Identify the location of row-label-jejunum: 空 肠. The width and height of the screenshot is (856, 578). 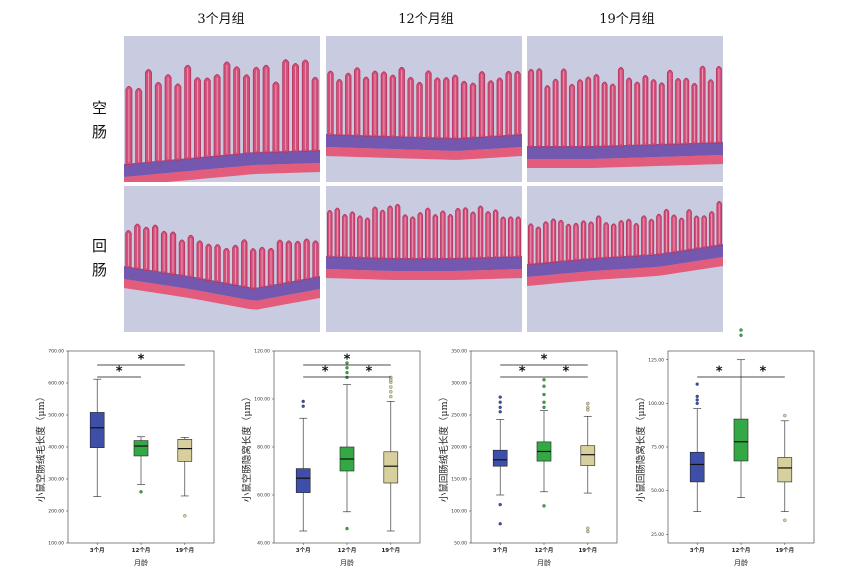
(102, 120).